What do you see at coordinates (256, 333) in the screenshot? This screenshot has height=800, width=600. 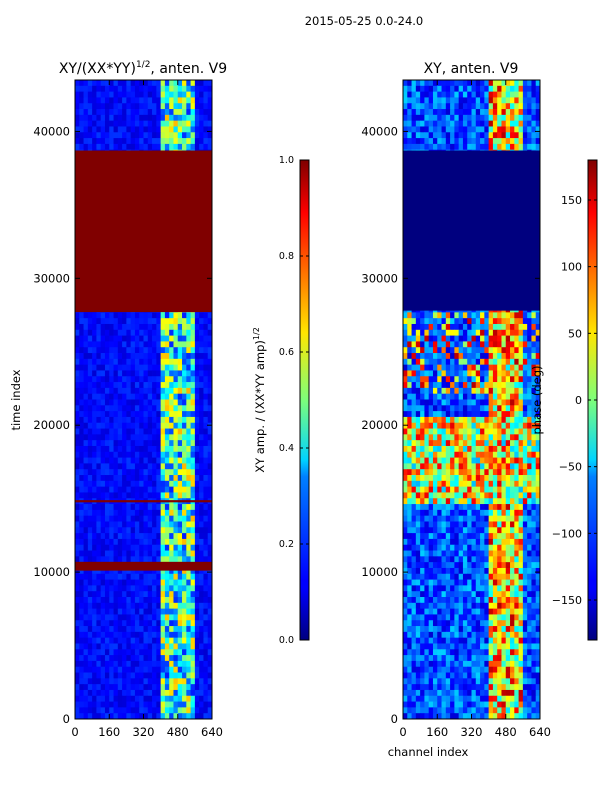 I see `colorbar-amplitude-label-exp: 1/2` at bounding box center [256, 333].